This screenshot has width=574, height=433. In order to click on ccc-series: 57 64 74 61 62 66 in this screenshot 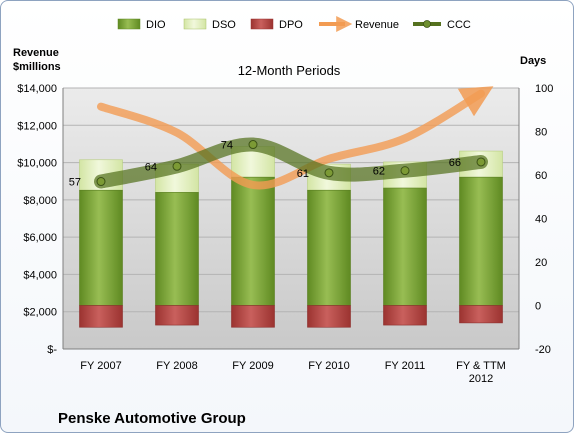, I will do `click(278, 163)`.